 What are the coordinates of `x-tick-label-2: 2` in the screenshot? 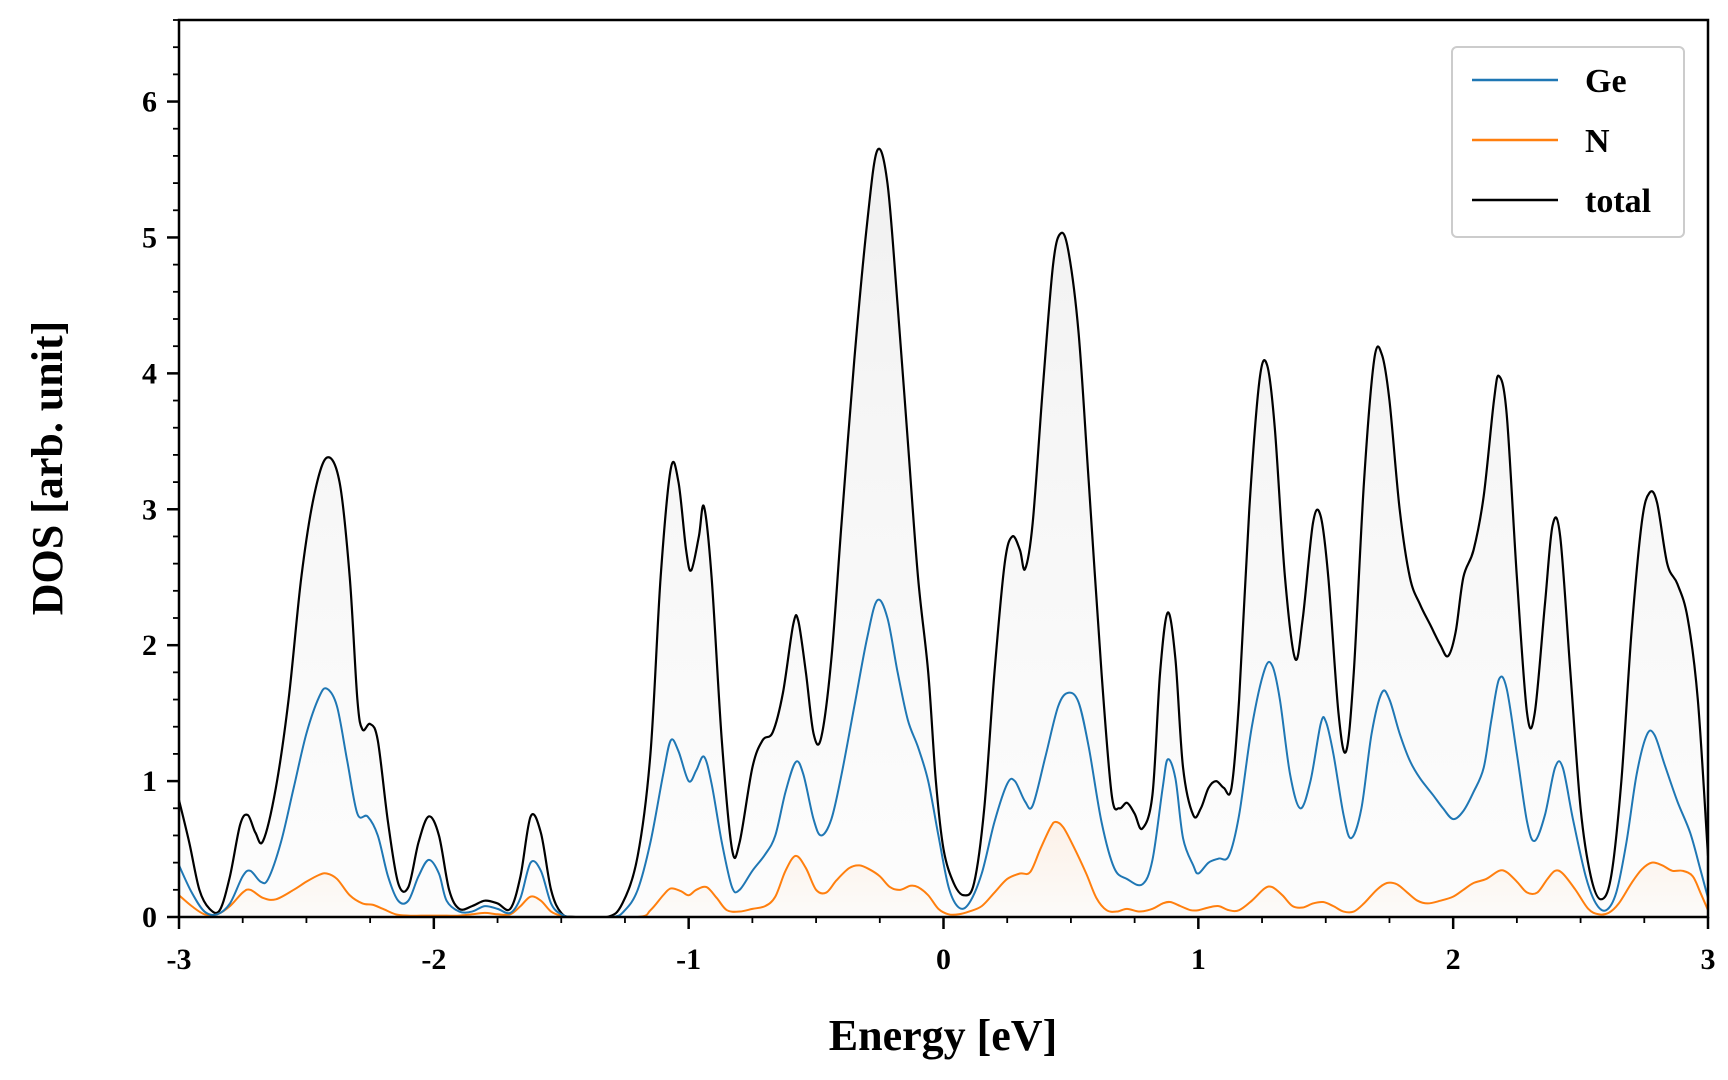 It's located at (1453, 959).